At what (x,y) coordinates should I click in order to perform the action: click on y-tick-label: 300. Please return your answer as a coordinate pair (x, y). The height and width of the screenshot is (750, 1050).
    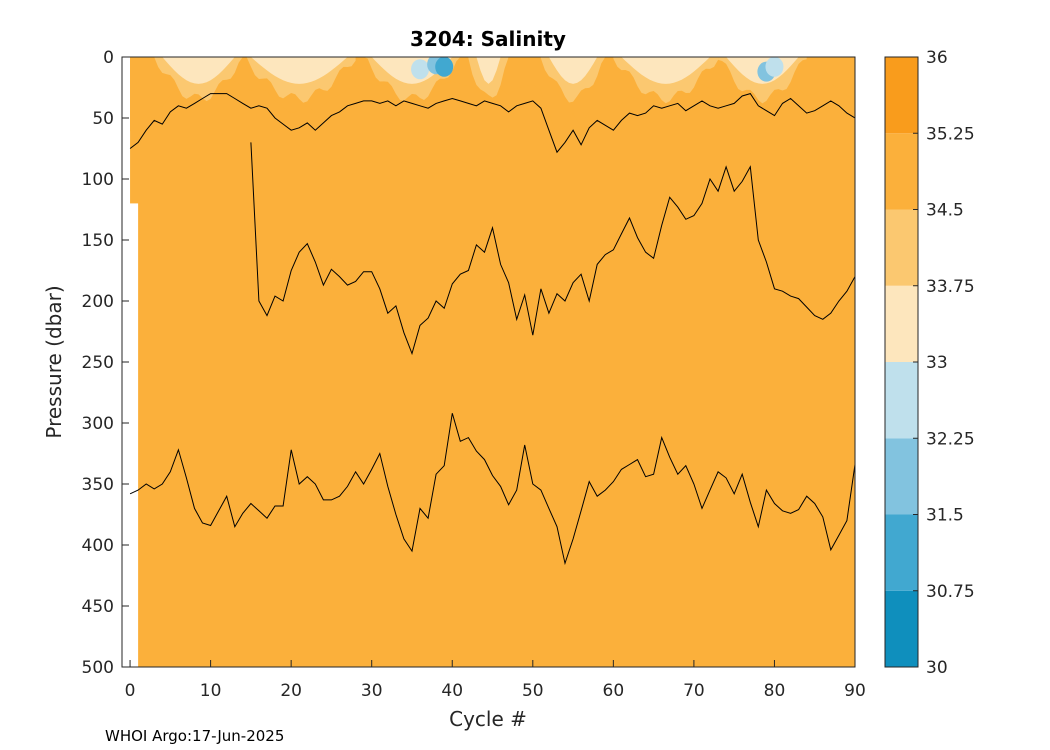
    Looking at the image, I should click on (98, 424).